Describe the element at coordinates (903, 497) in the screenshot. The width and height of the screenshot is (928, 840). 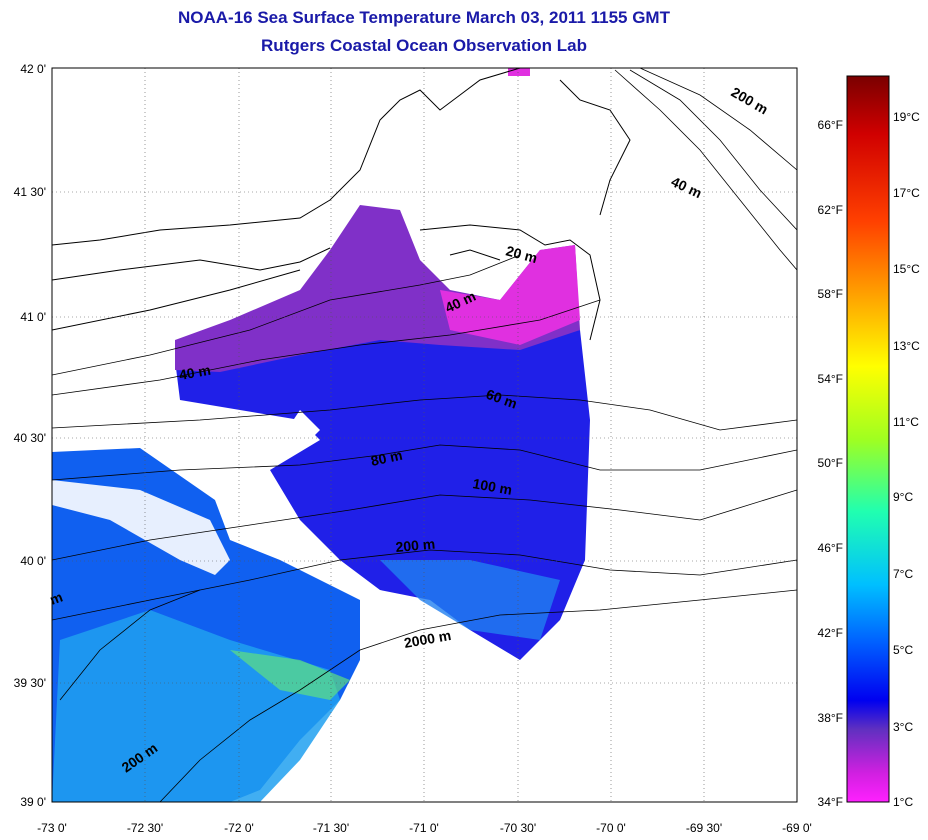
I see `celsius-label: 9°C` at that location.